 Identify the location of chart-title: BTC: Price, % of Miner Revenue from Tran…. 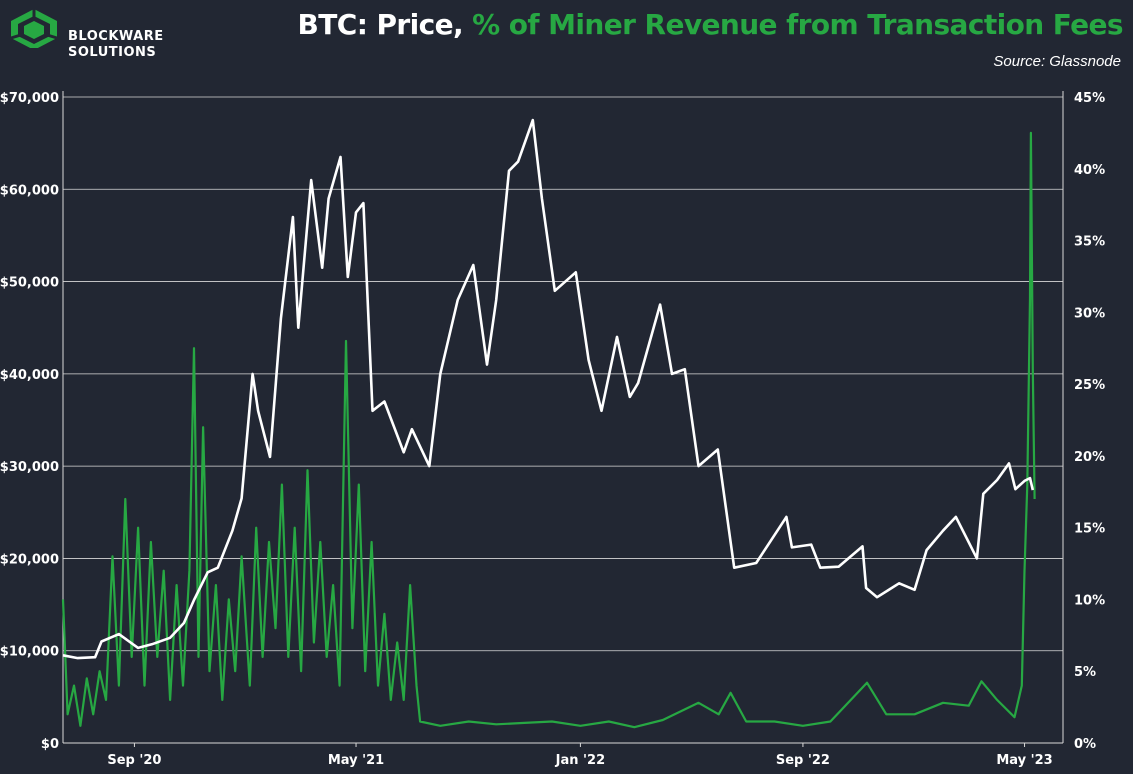
(710, 24).